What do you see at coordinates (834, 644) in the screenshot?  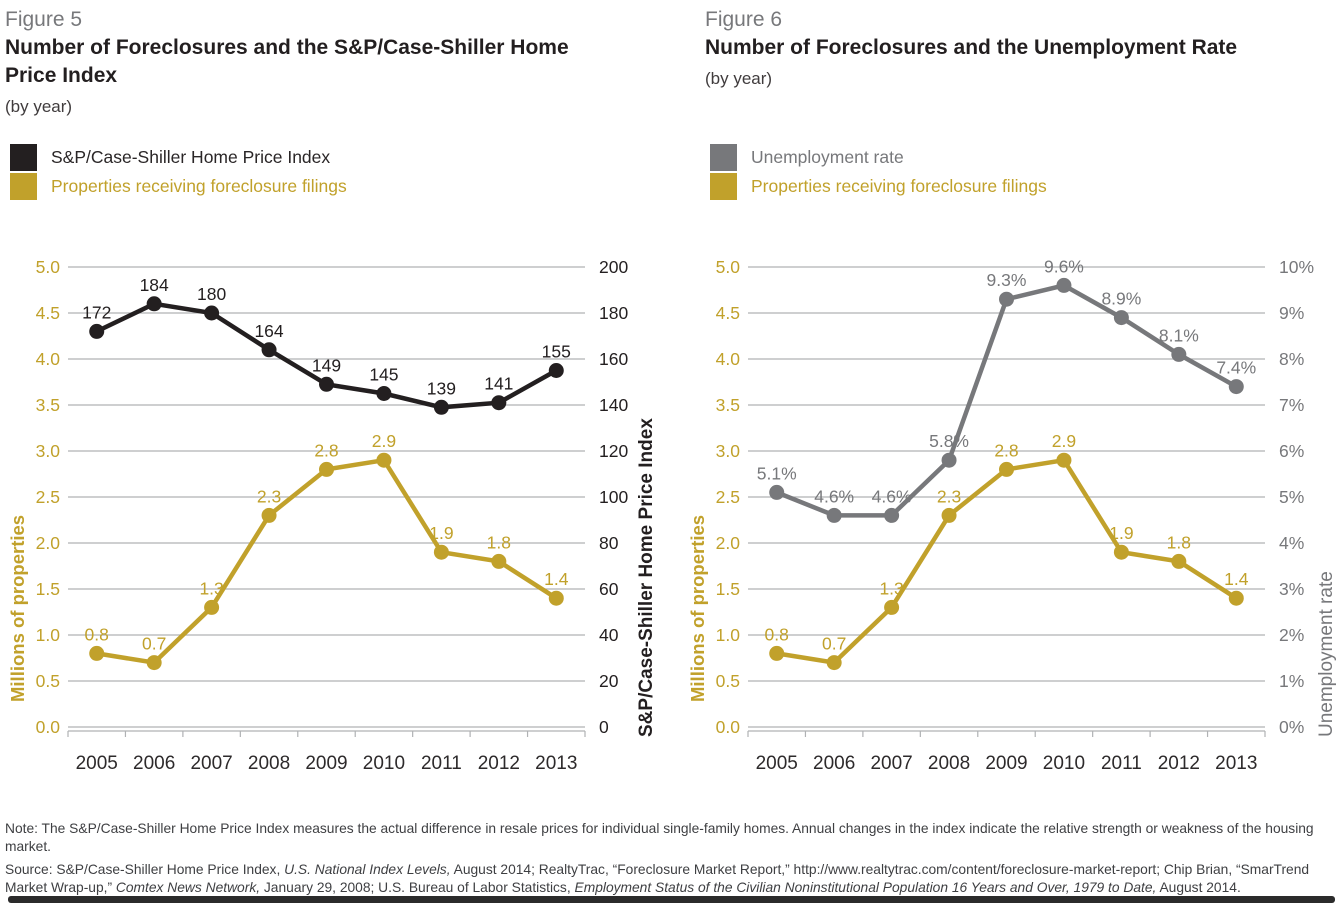 I see `data-point-label: 0.7` at bounding box center [834, 644].